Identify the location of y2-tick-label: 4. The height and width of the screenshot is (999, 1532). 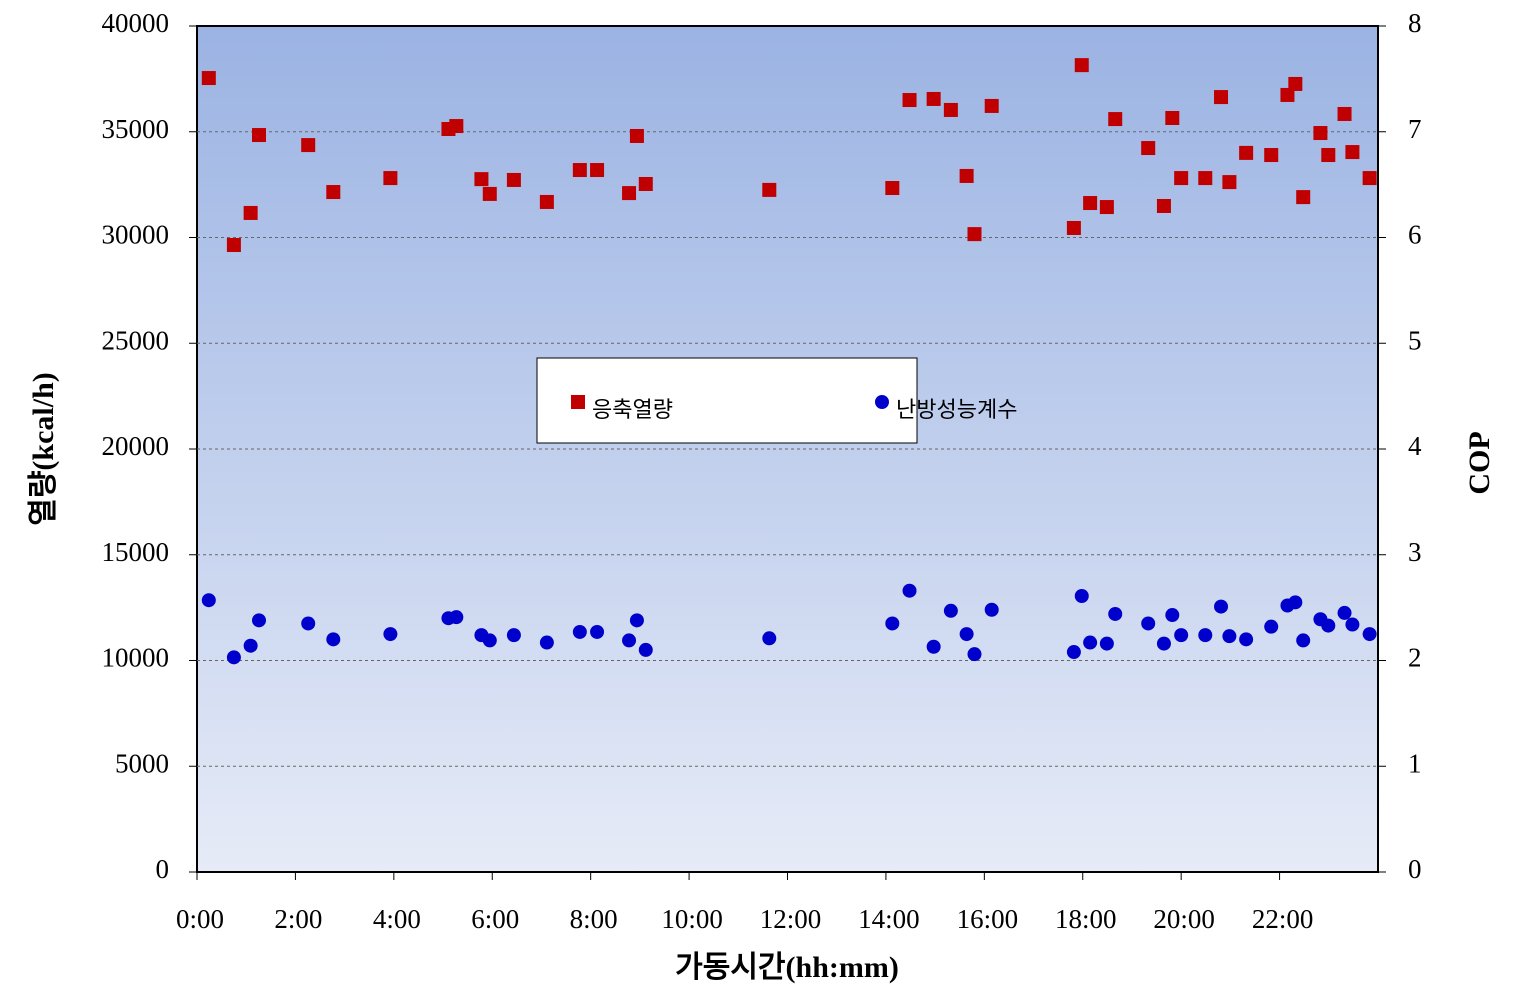
(1415, 446).